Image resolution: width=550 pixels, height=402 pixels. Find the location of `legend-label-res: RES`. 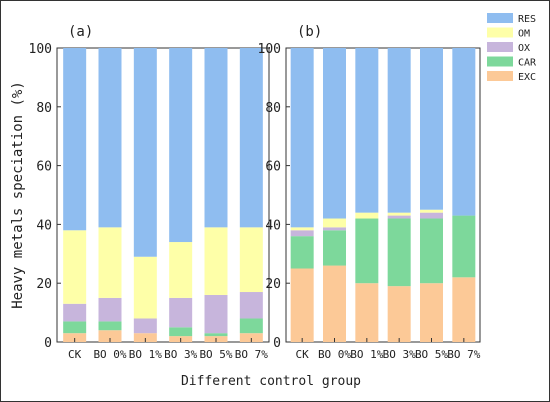

legend-label-res: RES is located at coordinates (527, 19).